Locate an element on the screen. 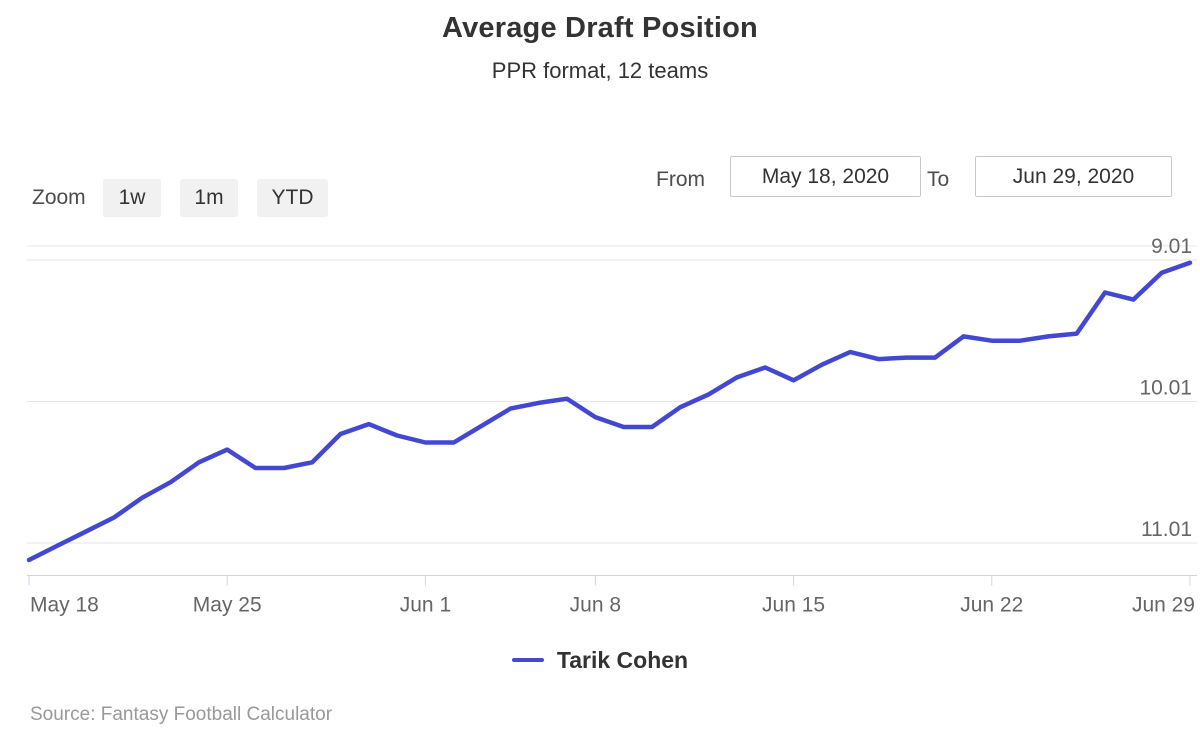 This screenshot has height=743, width=1200. chart-subtitle: PPR format, 12 teams is located at coordinates (600, 70).